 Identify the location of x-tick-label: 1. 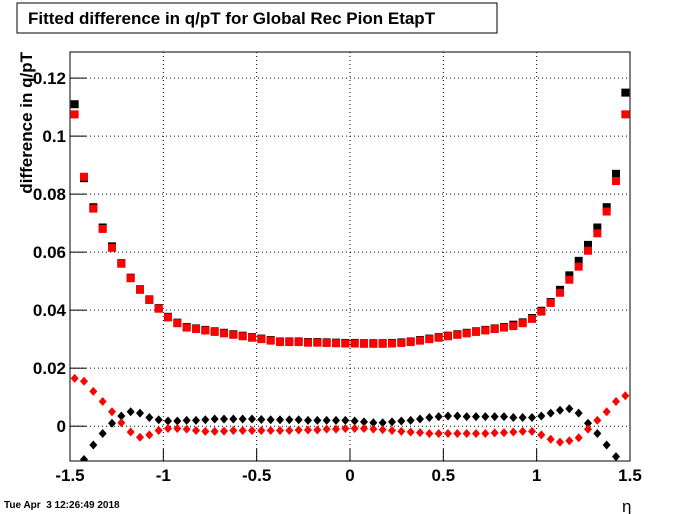
(536, 475).